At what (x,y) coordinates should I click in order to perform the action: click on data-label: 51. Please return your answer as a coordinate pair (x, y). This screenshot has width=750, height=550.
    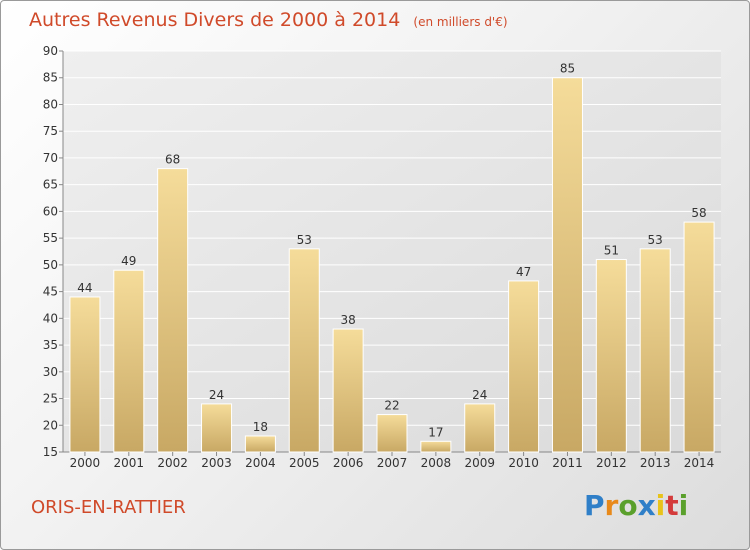
    Looking at the image, I should click on (611, 251).